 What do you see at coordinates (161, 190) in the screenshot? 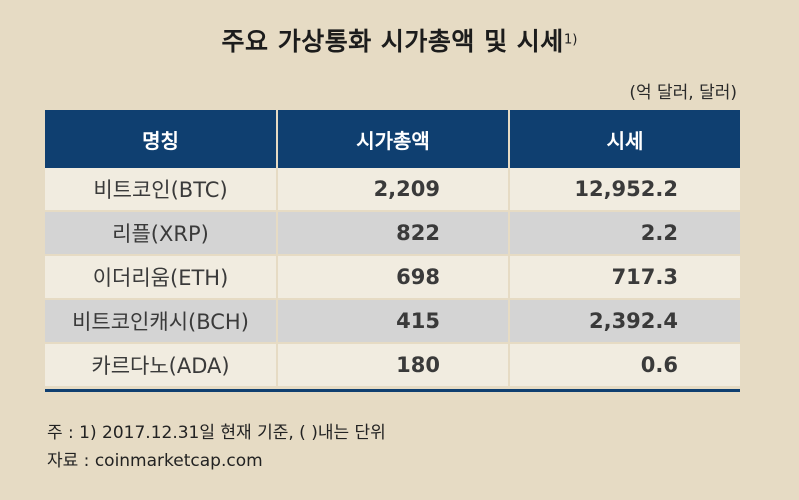
I see `cell-name: 비트코인(BTC)` at bounding box center [161, 190].